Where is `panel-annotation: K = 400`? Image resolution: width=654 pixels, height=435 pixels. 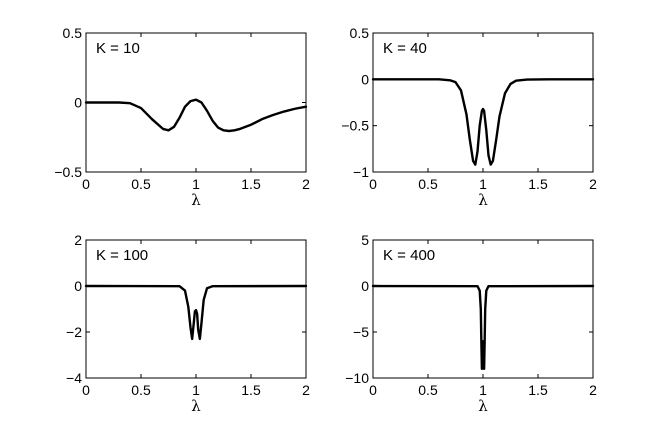
panel-annotation: K = 400 is located at coordinates (409, 255).